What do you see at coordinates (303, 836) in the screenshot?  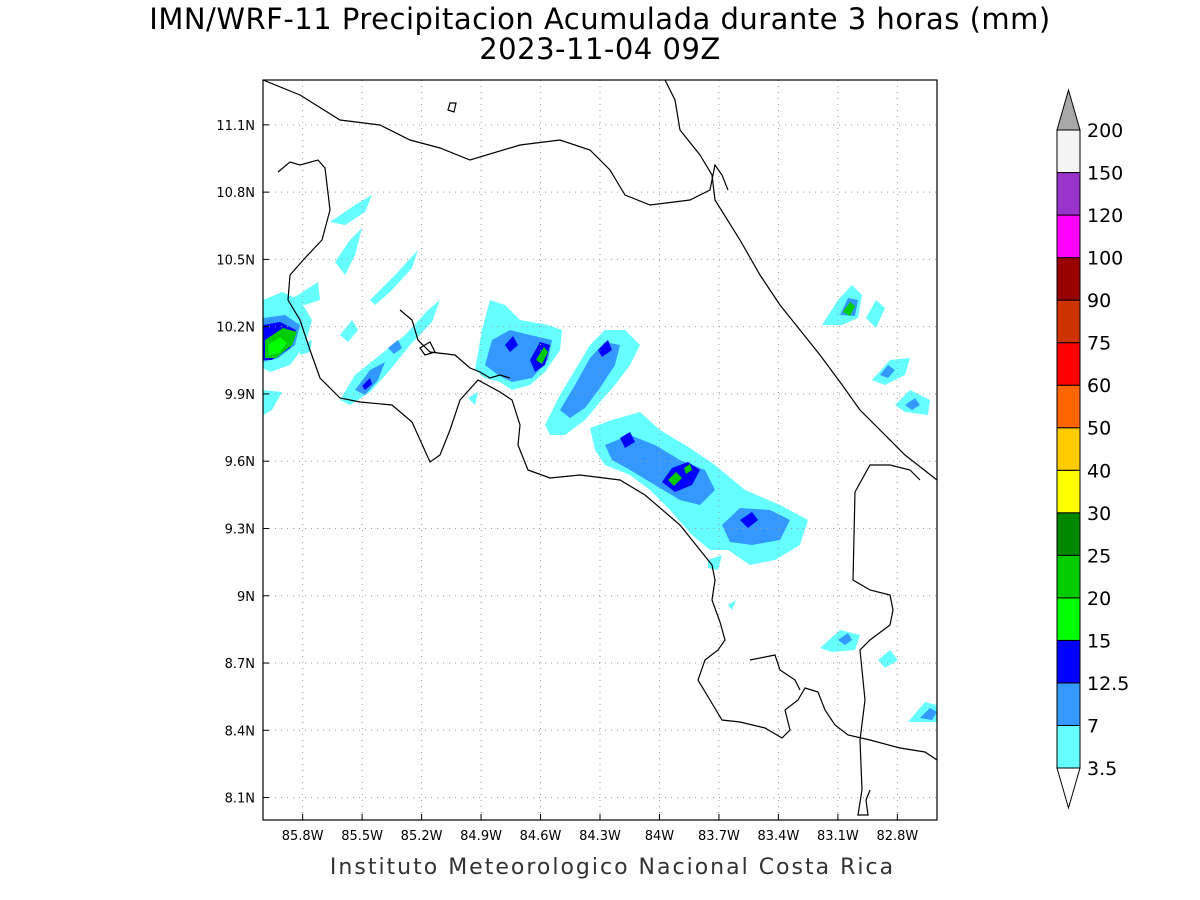 I see `lon-tick-label: 85.8W` at bounding box center [303, 836].